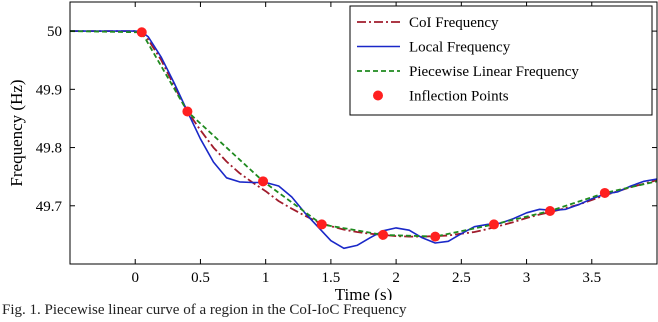  Describe the element at coordinates (591, 278) in the screenshot. I see `x-tick-label: 3.5` at that location.